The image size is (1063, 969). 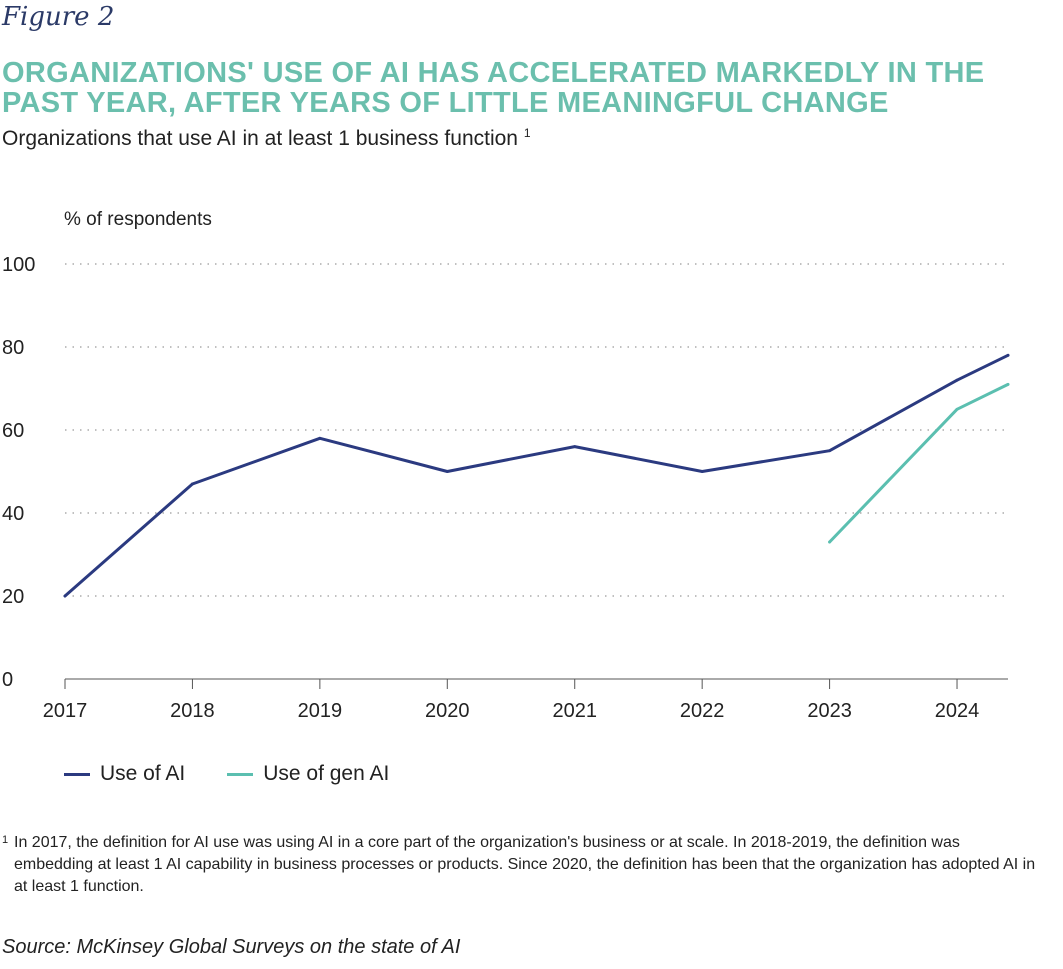 What do you see at coordinates (447, 711) in the screenshot?
I see `x-tick-label-2020: 2020` at bounding box center [447, 711].